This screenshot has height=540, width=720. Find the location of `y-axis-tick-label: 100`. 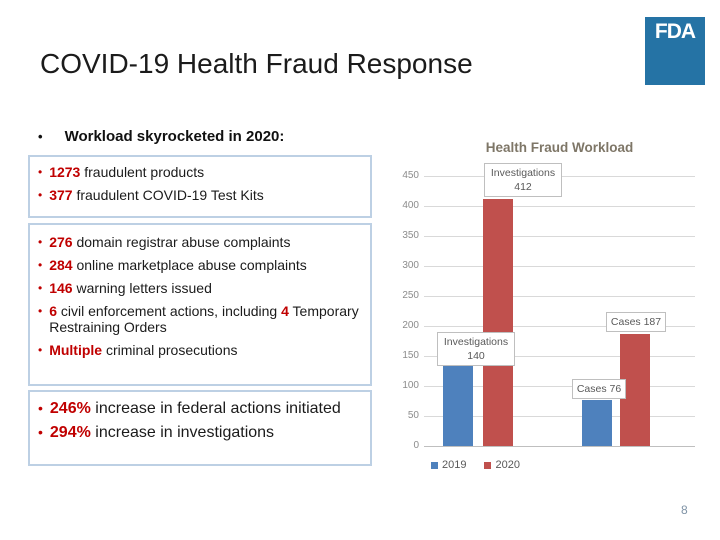

y-axis-tick-label: 100 is located at coordinates (410, 385).